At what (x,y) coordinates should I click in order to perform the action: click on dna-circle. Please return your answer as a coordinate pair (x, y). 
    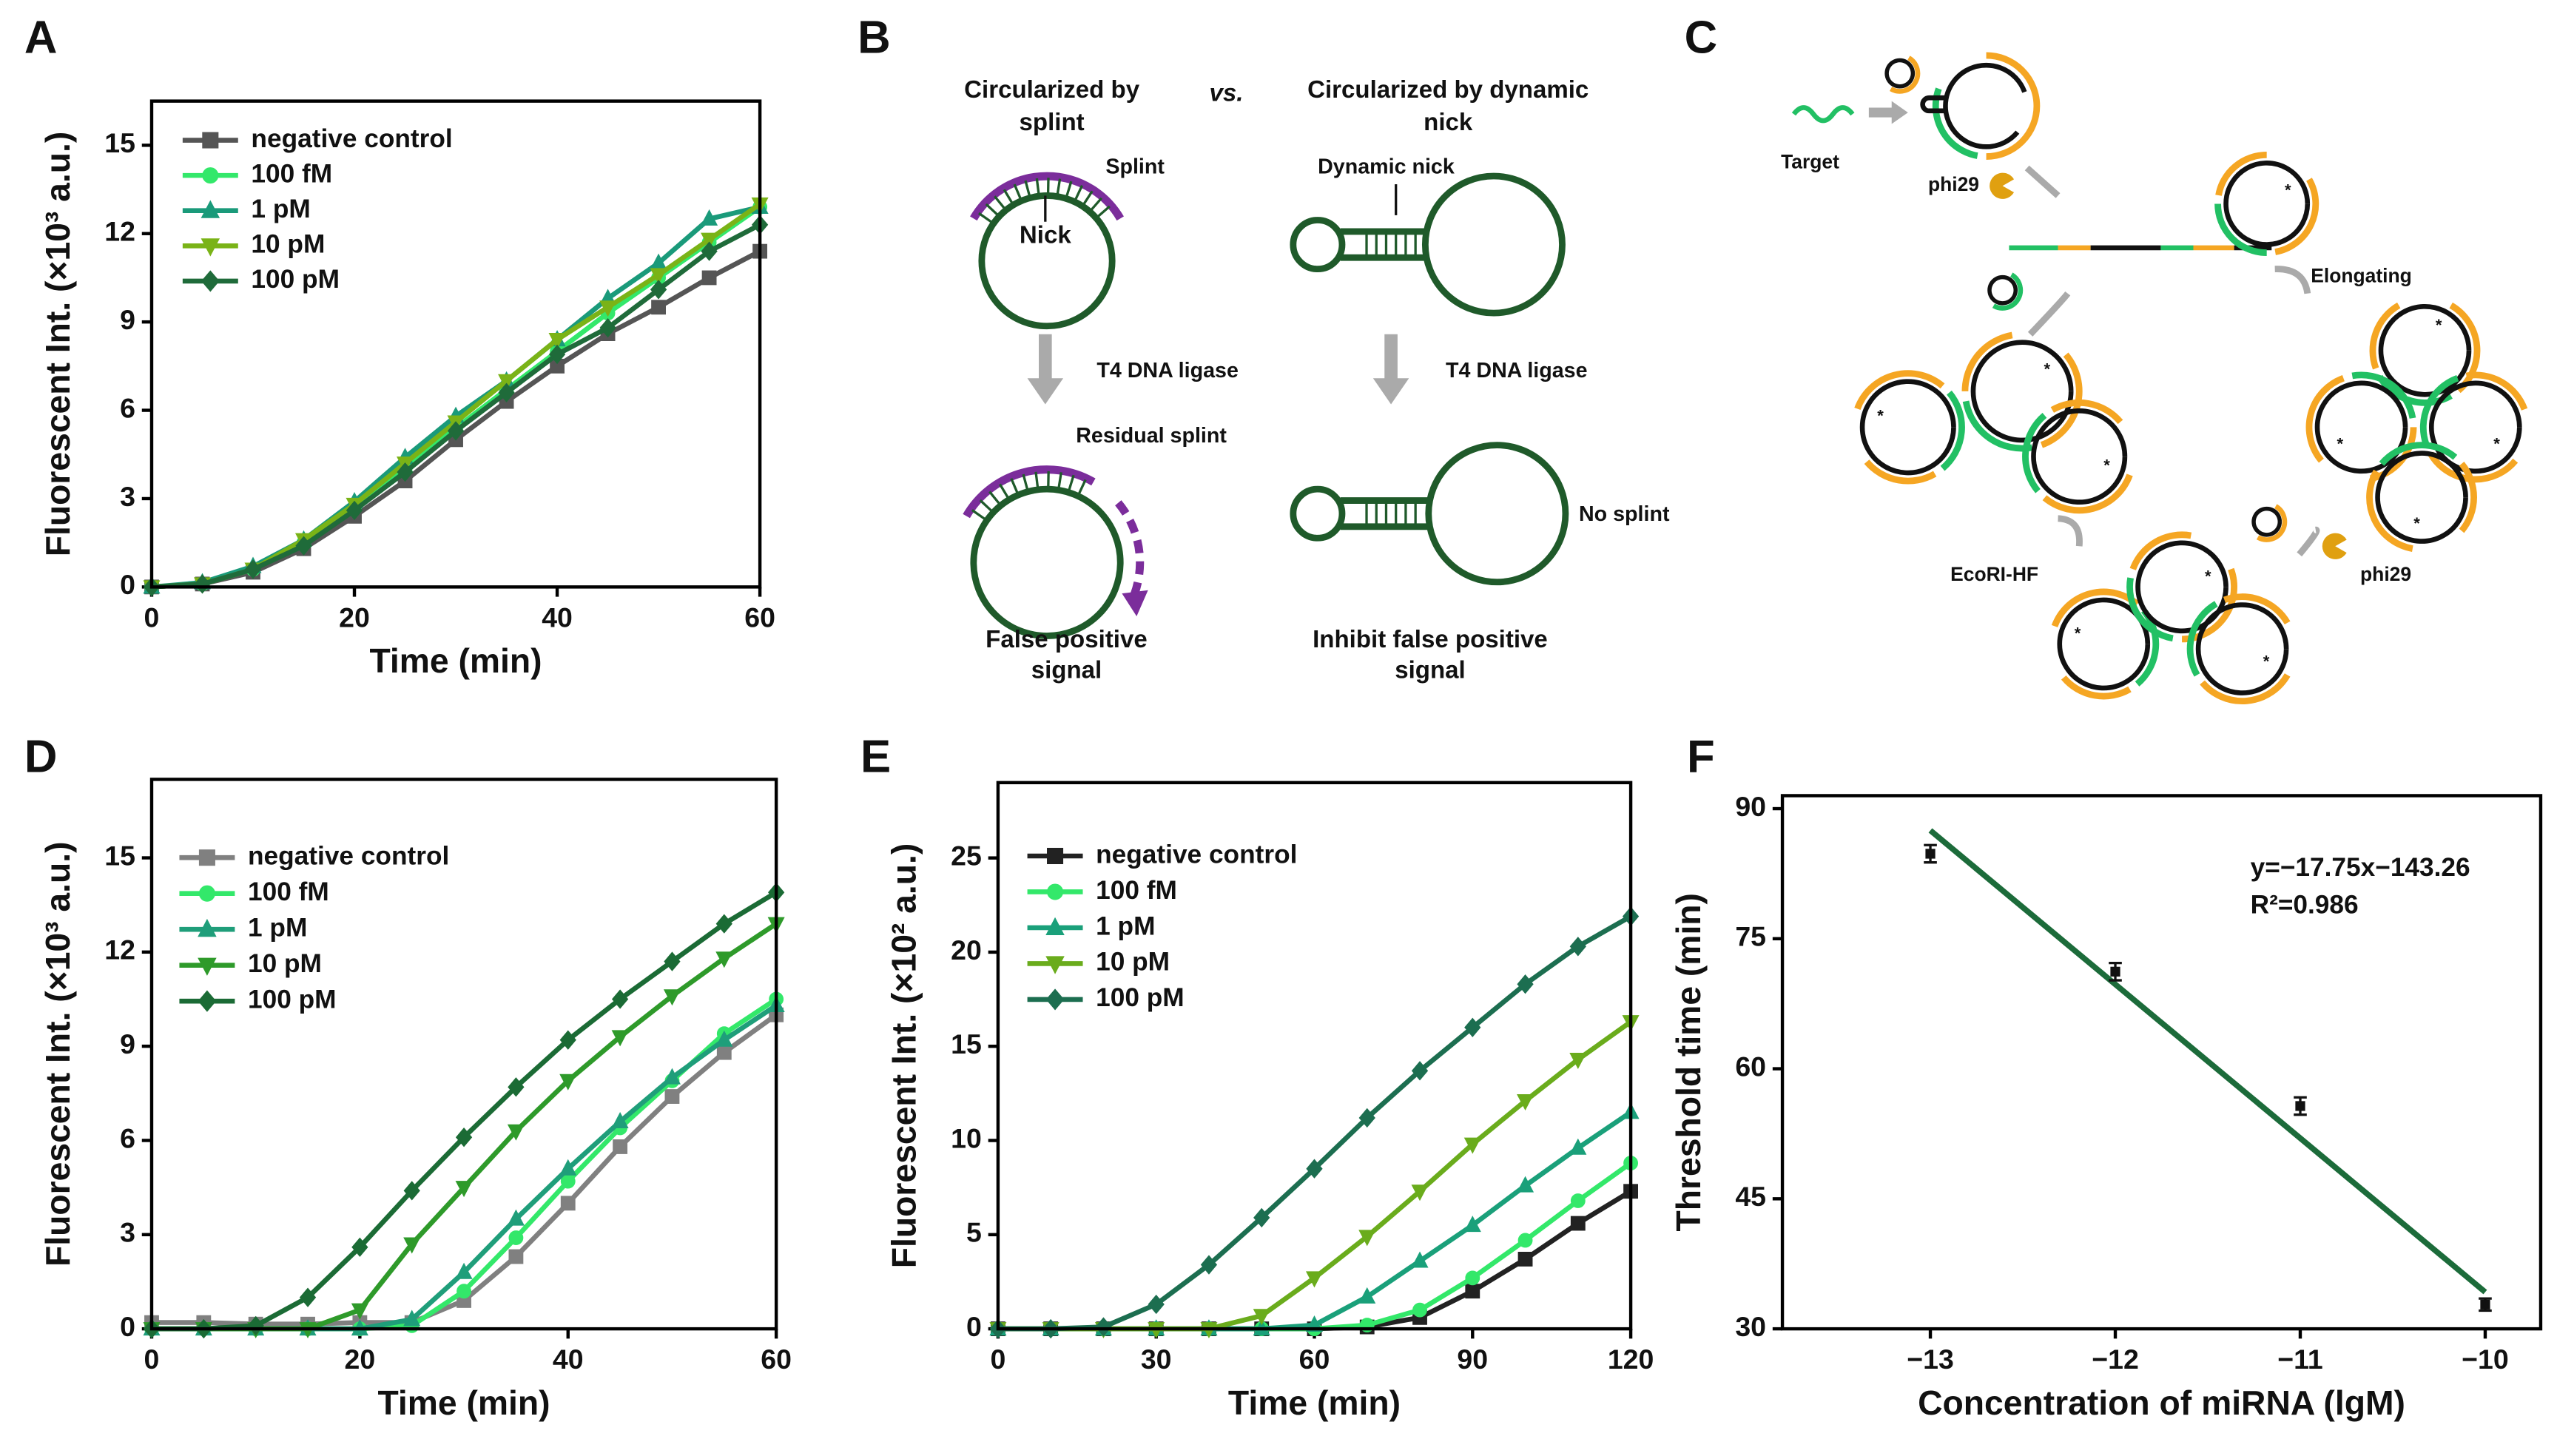
    Looking at the image, I should click on (1047, 562).